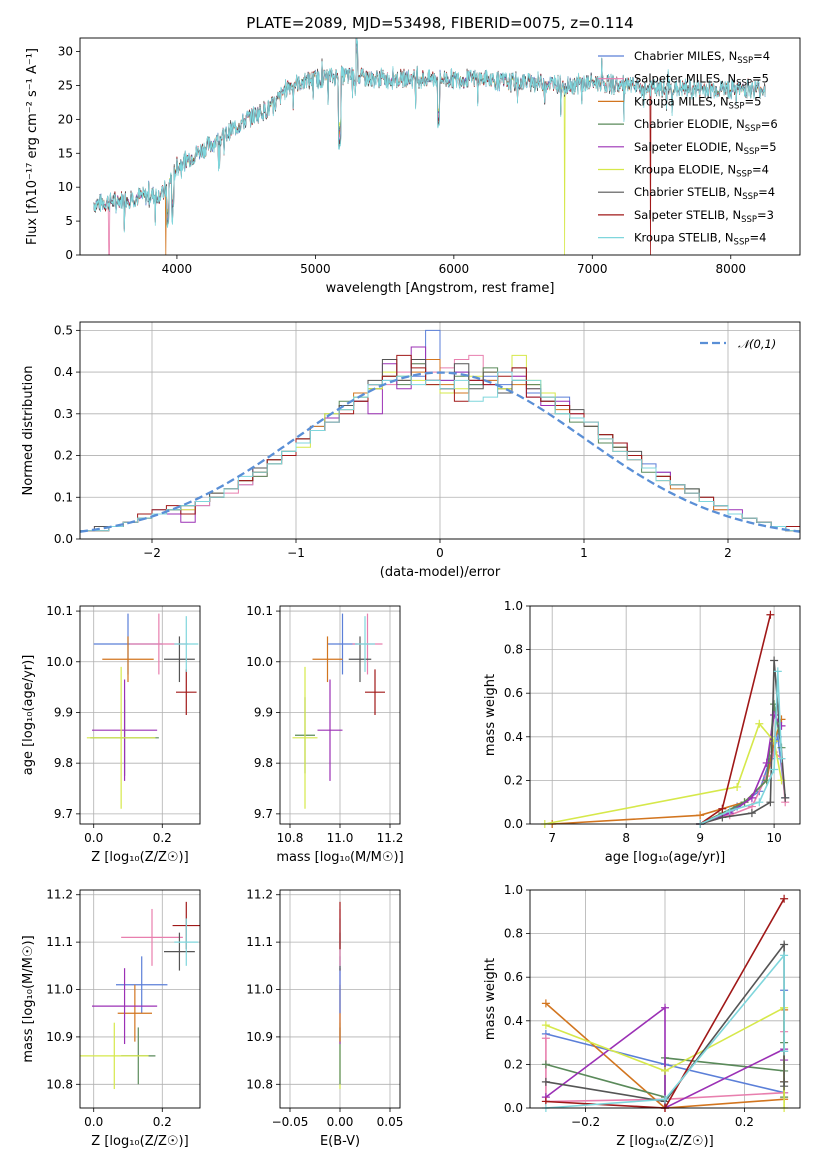 This screenshot has height=1174, width=819. What do you see at coordinates (592, 269) in the screenshot?
I see `x-tick-label: 7000` at bounding box center [592, 269].